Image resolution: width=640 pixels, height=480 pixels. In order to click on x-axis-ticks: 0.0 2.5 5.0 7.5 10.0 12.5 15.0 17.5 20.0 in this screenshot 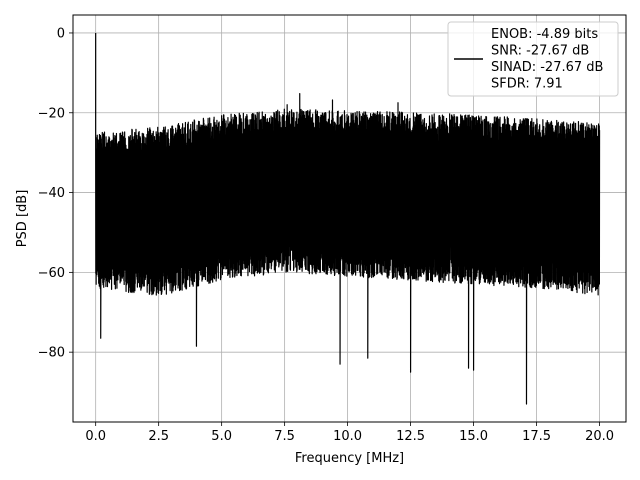, I will do `click(349, 433)`.